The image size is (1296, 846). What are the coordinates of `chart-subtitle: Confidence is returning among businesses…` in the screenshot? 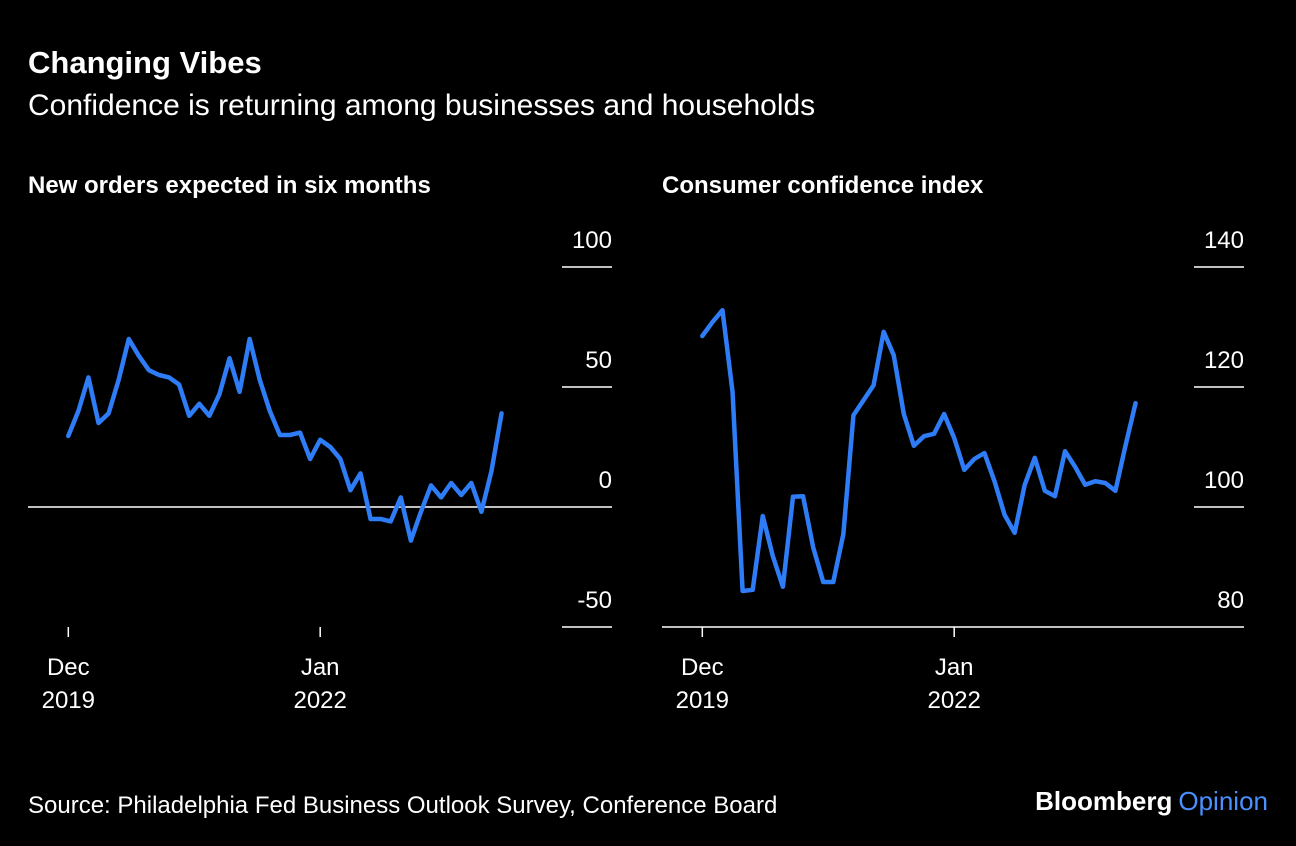 It's located at (421, 105).